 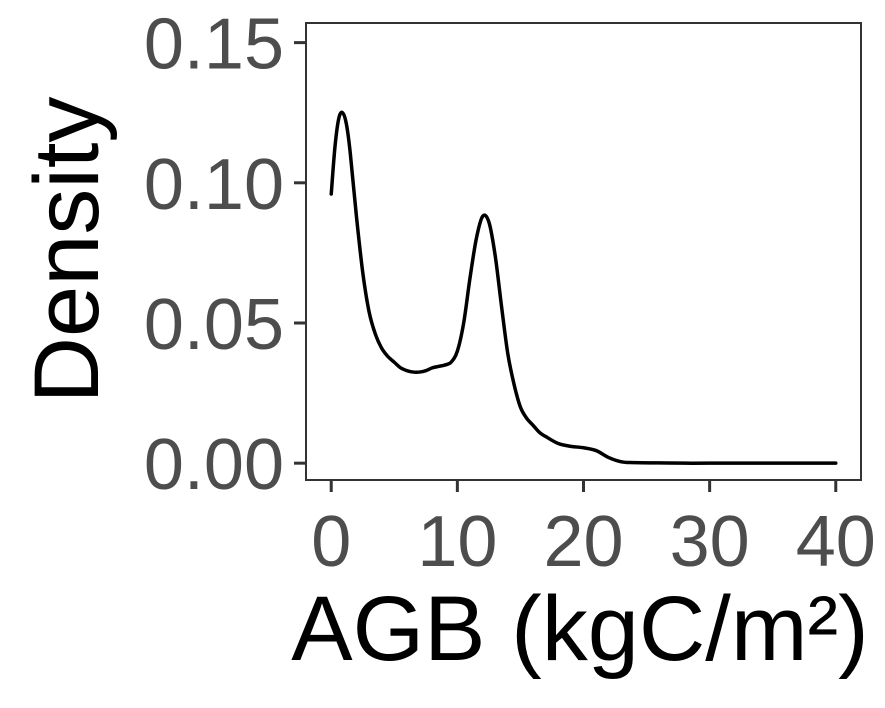 I want to click on y-tick-label: 0.10, so click(x=214, y=185).